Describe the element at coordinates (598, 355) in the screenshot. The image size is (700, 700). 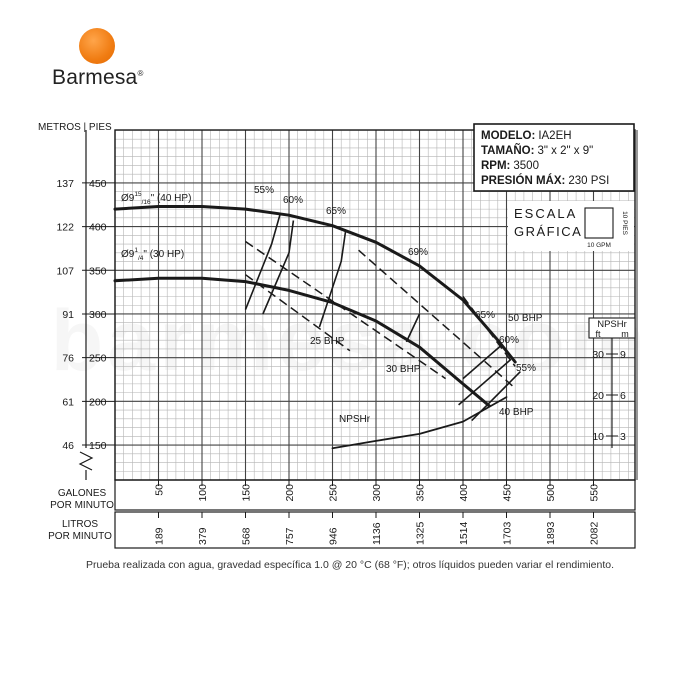
I see `npsh-tick-ft: 30` at that location.